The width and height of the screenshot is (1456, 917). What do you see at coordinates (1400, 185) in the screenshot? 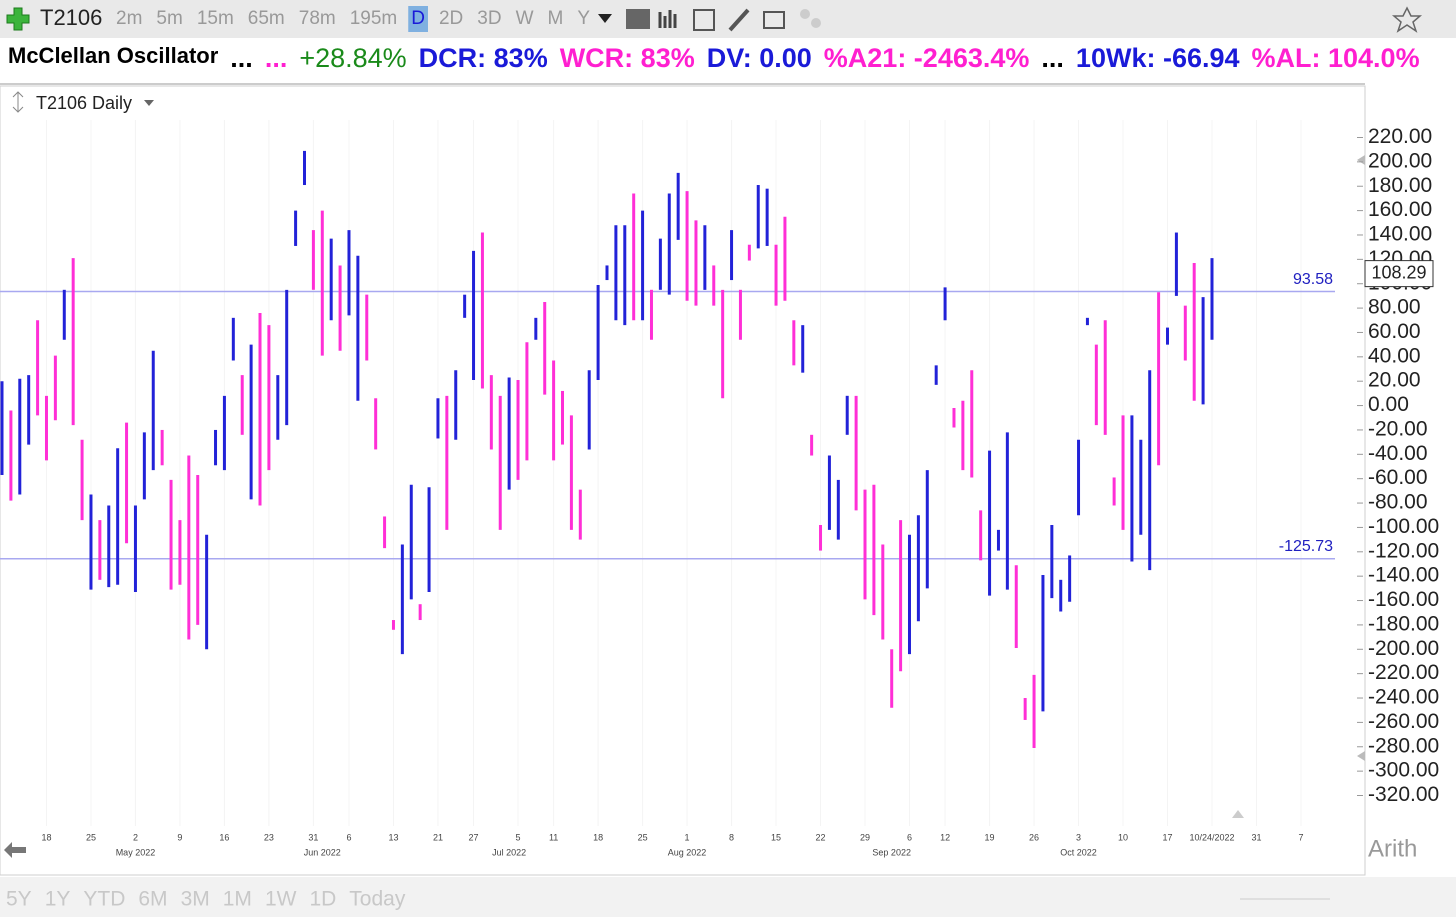
I see `y-tick-label: 180.00` at bounding box center [1400, 185].